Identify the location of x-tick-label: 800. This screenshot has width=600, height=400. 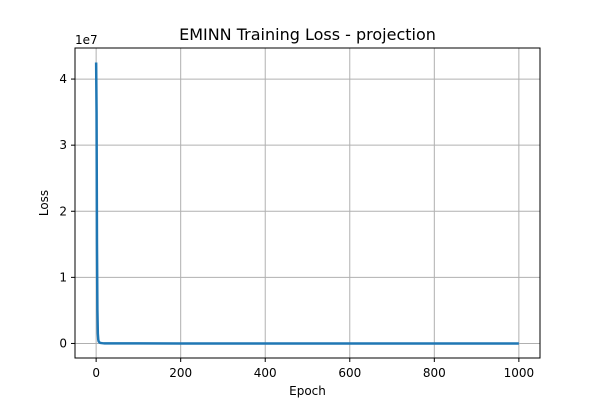
(434, 373).